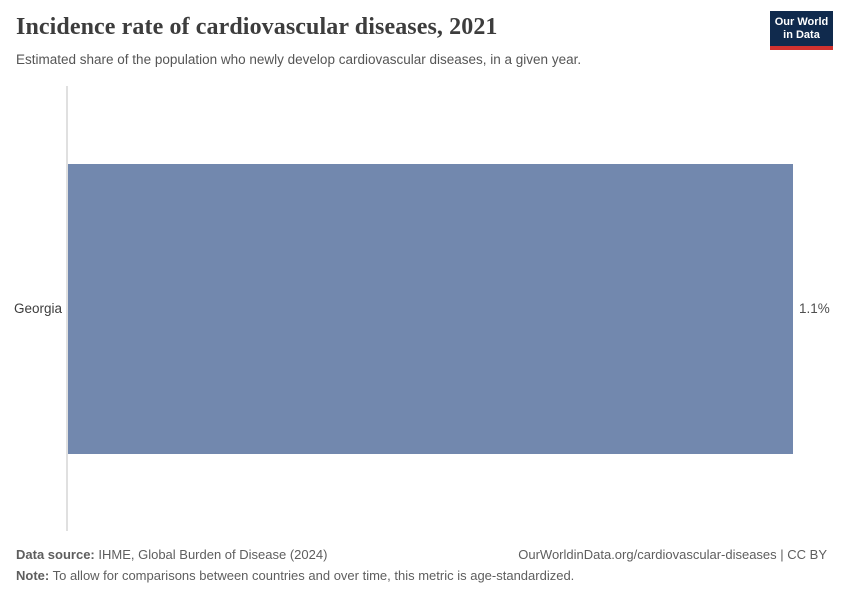 Image resolution: width=850 pixels, height=600 pixels. Describe the element at coordinates (67, 308) in the screenshot. I see `y-axis-line` at that location.